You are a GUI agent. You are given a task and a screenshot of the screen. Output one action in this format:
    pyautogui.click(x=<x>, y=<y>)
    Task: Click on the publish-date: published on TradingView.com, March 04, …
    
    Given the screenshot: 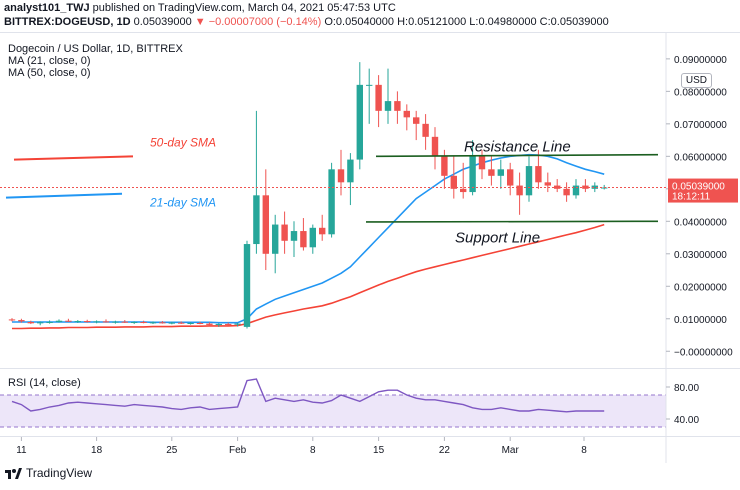 What is the action you would take?
    pyautogui.click(x=244, y=8)
    